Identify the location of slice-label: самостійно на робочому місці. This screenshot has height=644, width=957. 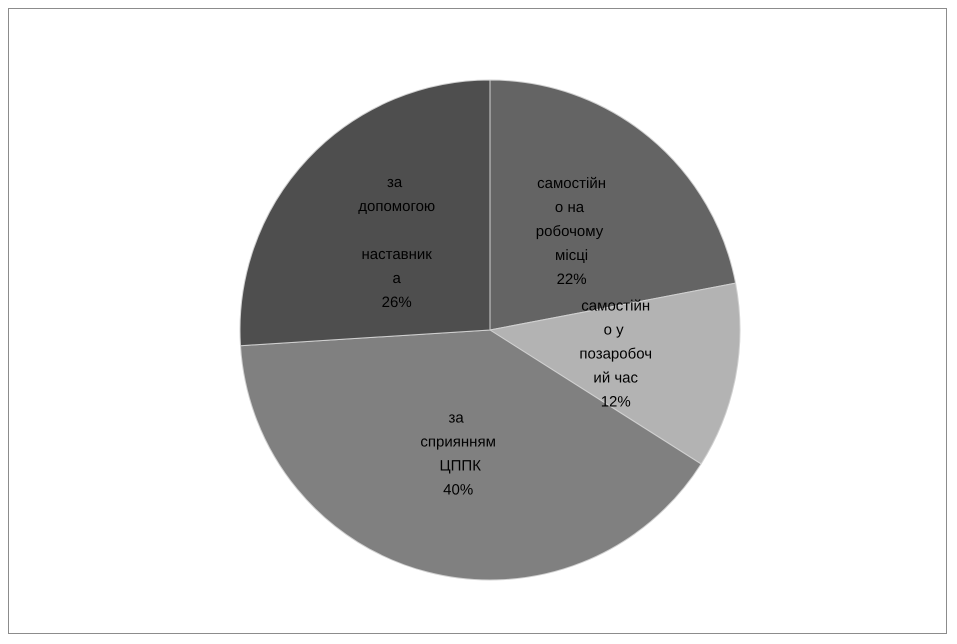
(572, 219).